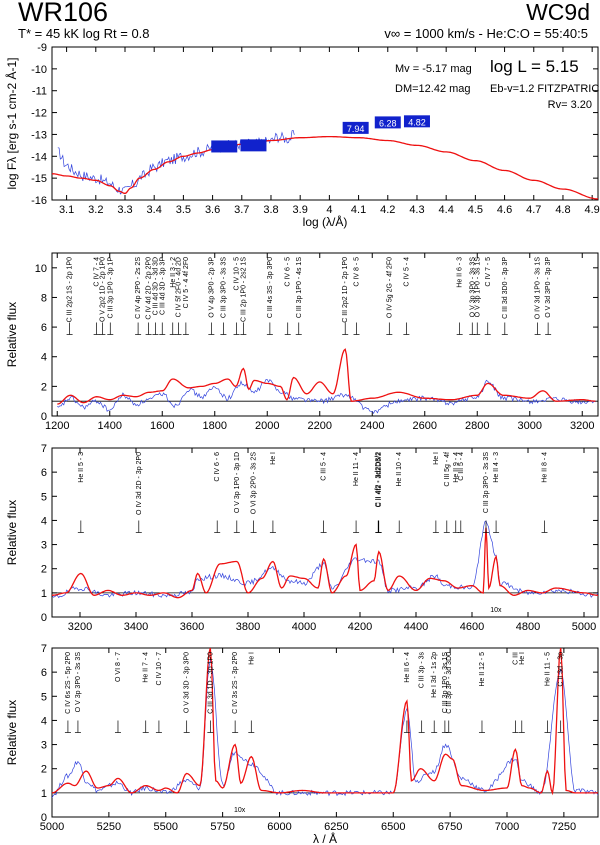 Image resolution: width=600 pixels, height=845 pixels. I want to click on y-tick-label: -16, so click(39, 201).